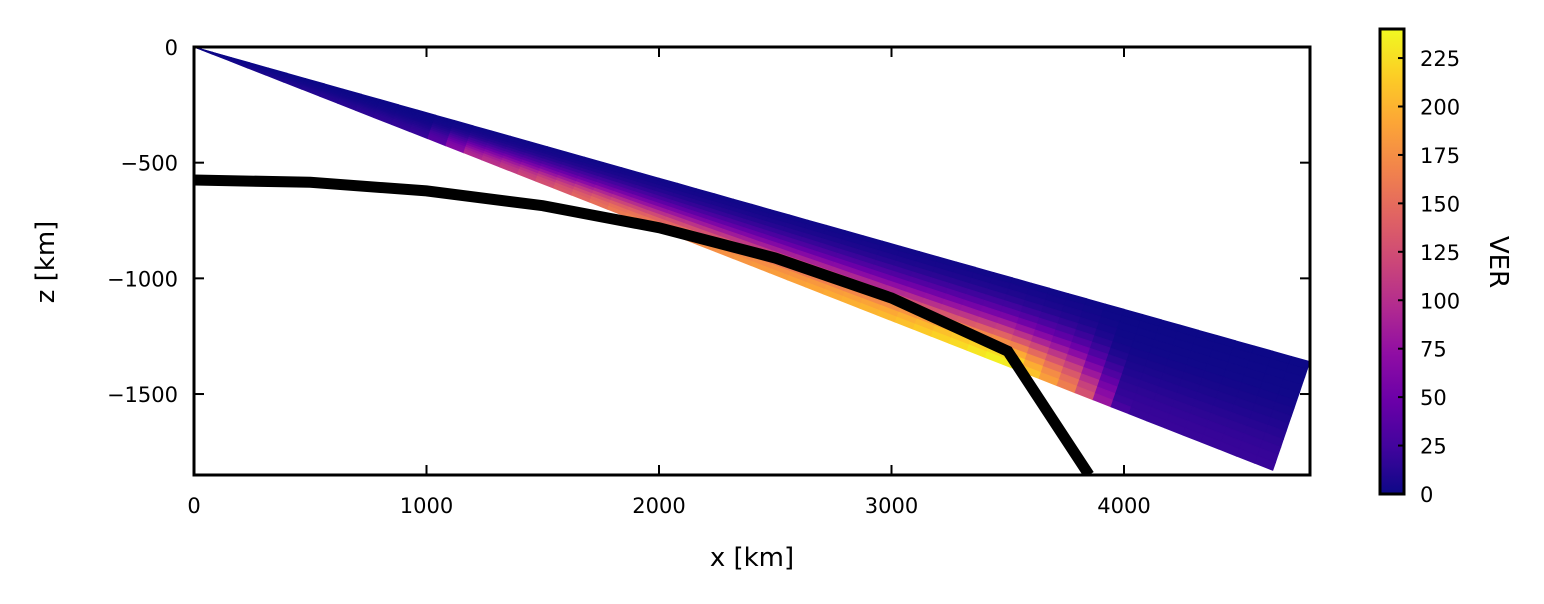 Image resolution: width=1544 pixels, height=604 pixels. I want to click on x-axis-label: x [km], so click(752, 558).